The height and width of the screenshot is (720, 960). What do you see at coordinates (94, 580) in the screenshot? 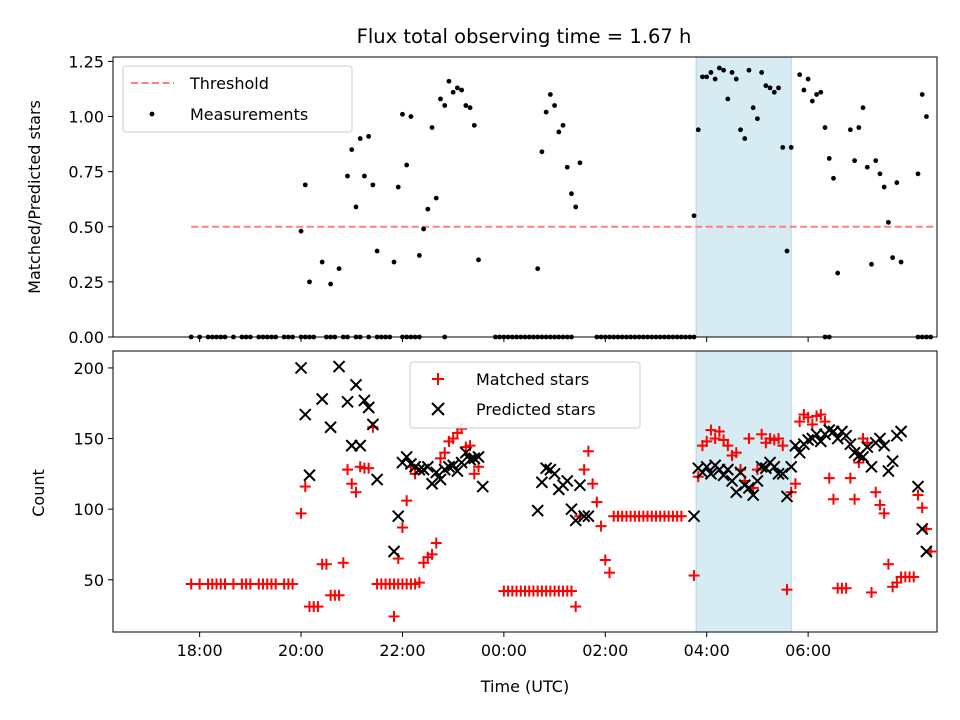
I see `y-tick-label: 50` at bounding box center [94, 580].